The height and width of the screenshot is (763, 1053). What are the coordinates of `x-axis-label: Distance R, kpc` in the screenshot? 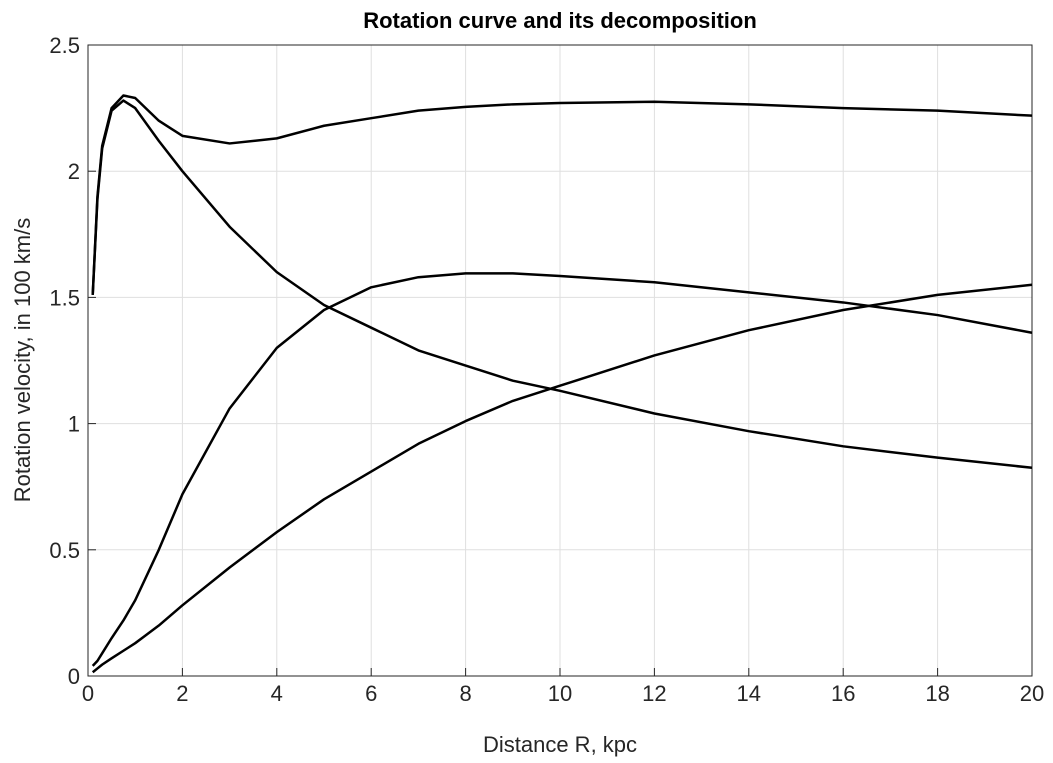 It's located at (560, 744).